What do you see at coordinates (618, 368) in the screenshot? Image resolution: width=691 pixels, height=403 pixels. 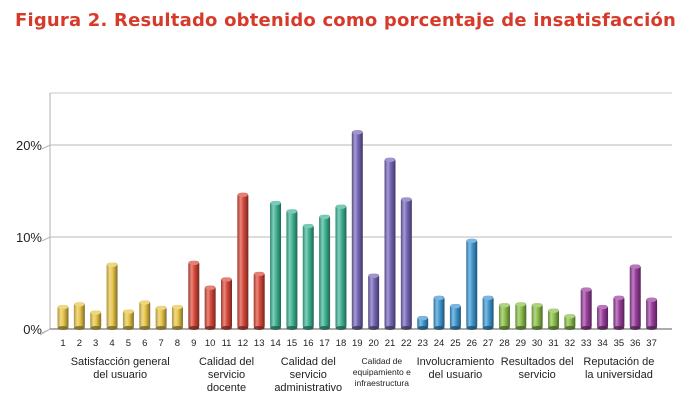 I see `group-label: Reputación de la universidad` at bounding box center [618, 368].